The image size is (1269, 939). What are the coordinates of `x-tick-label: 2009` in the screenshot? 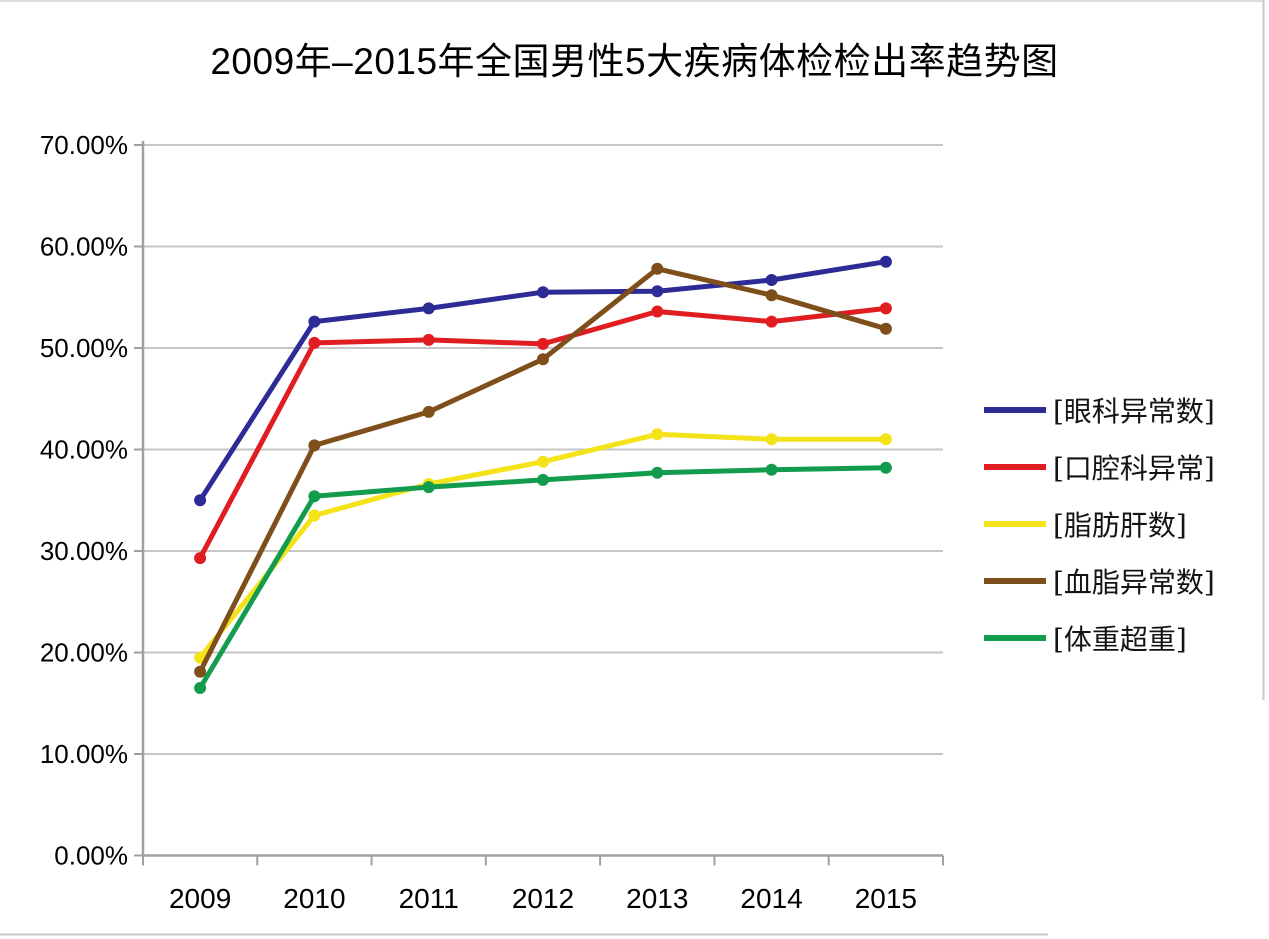 It's located at (200, 898).